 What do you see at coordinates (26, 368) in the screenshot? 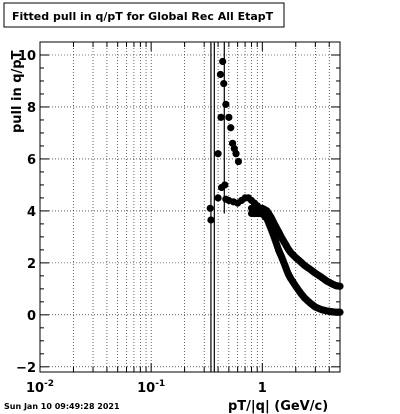
I see `y-tick-label: −2` at bounding box center [26, 368].